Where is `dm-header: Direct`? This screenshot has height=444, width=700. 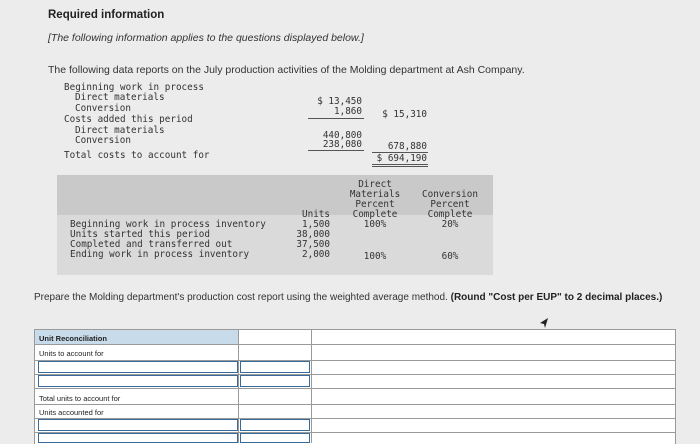 dm-header: Direct is located at coordinates (375, 184).